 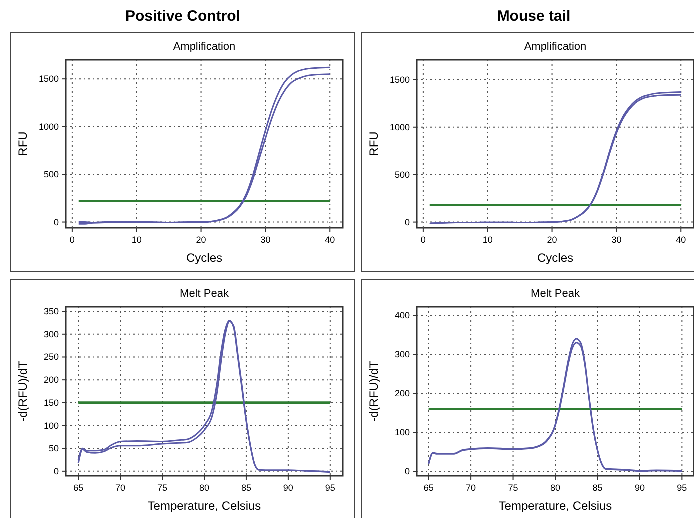 What do you see at coordinates (402, 315) in the screenshot?
I see `y-tick-label: 400` at bounding box center [402, 315].